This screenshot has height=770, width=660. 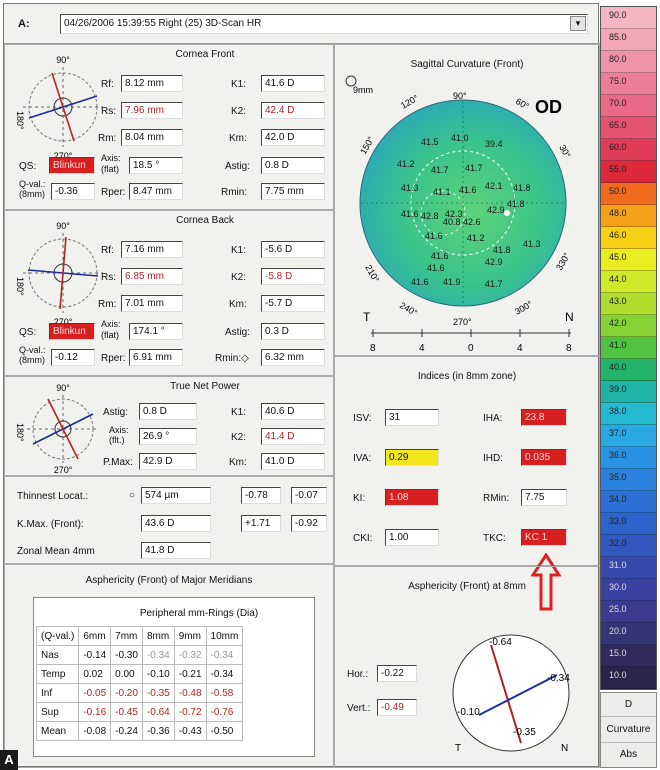 What do you see at coordinates (113, 192) in the screenshot?
I see `front-rper-label: Rper:` at bounding box center [113, 192].